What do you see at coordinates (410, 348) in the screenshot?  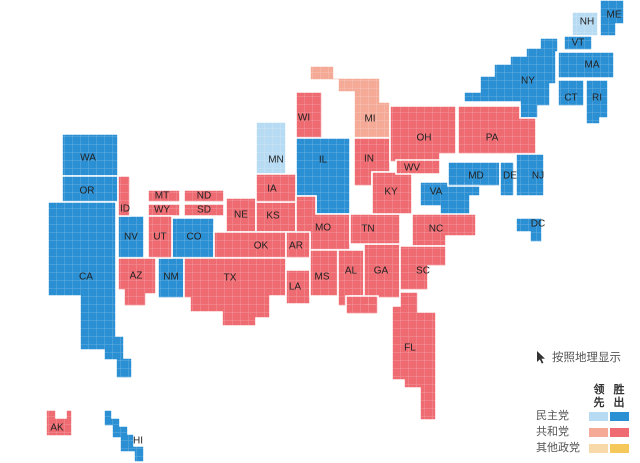 I see `state-label-fl: FL` at bounding box center [410, 348].